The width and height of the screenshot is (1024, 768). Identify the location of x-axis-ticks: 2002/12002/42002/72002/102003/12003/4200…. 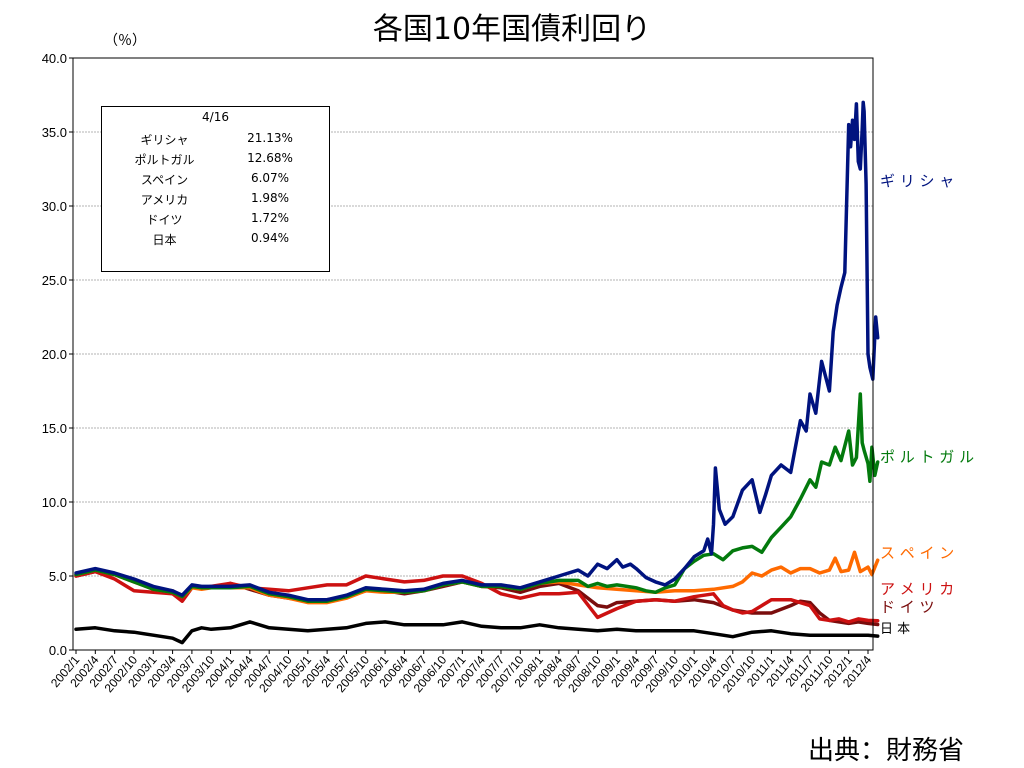
(461, 672).